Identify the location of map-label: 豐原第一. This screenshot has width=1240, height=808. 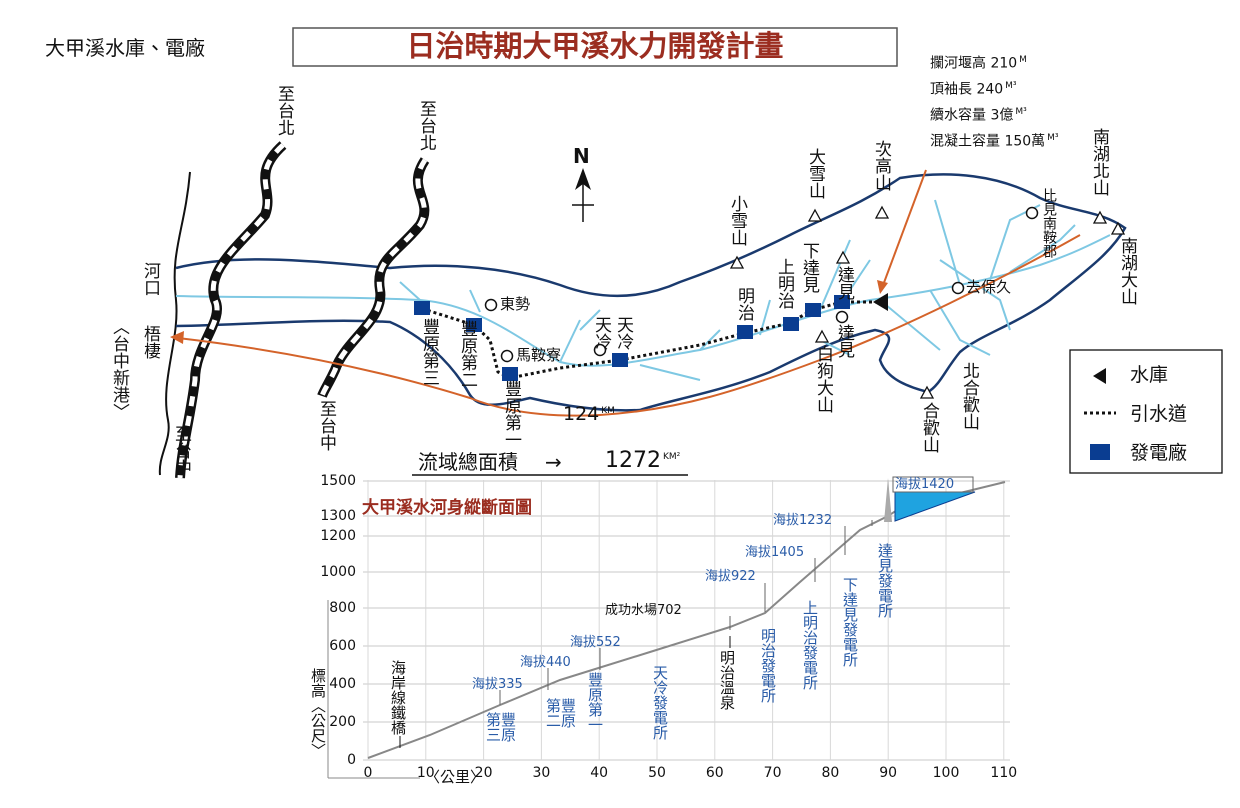
(511, 414).